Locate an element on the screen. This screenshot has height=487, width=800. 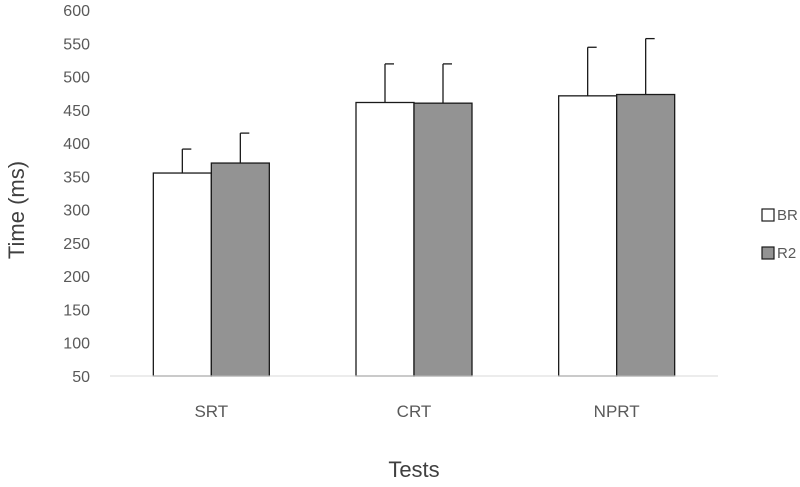
y-tick-label: 600 is located at coordinates (76, 11).